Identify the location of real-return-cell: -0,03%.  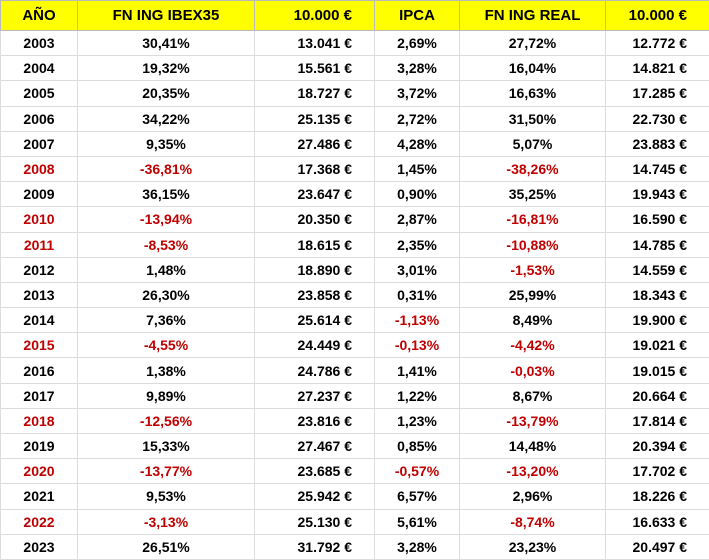
(532, 370).